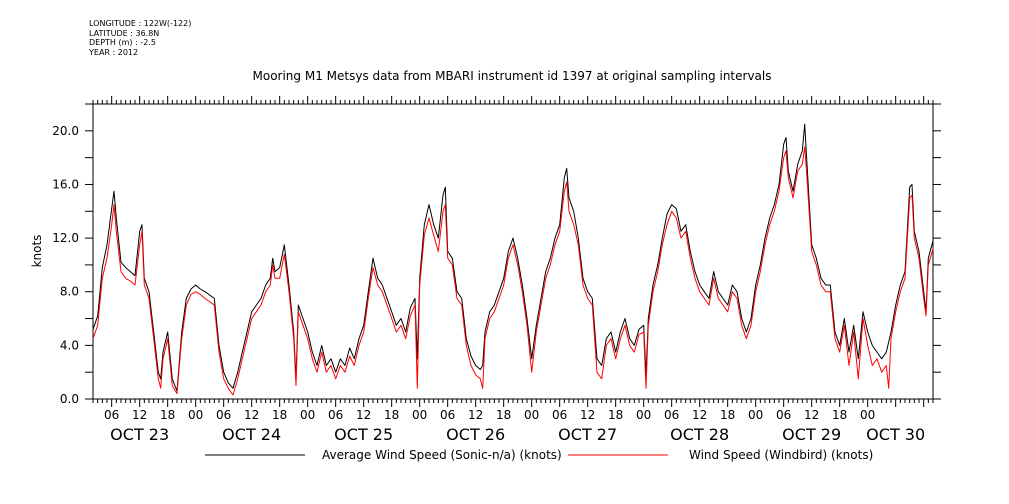  What do you see at coordinates (895, 434) in the screenshot?
I see `x-day-label: OCT 30` at bounding box center [895, 434].